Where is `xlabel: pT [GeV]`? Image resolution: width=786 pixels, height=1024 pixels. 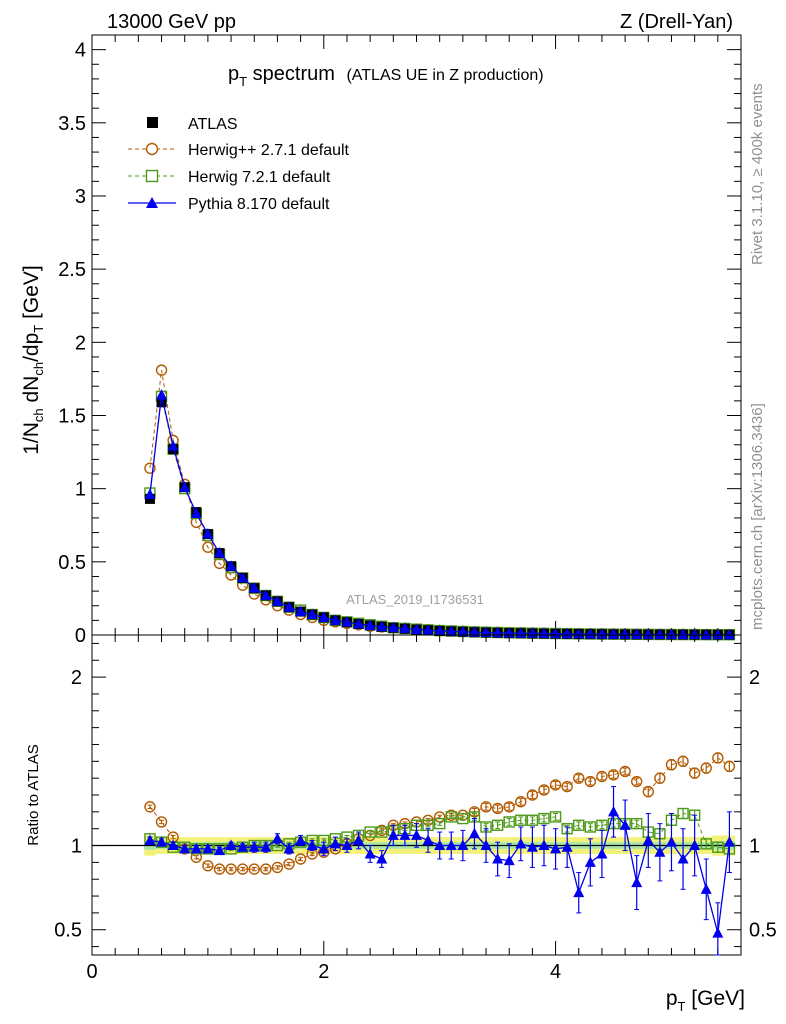
xlabel: pT [GeV] is located at coordinates (705, 1000).